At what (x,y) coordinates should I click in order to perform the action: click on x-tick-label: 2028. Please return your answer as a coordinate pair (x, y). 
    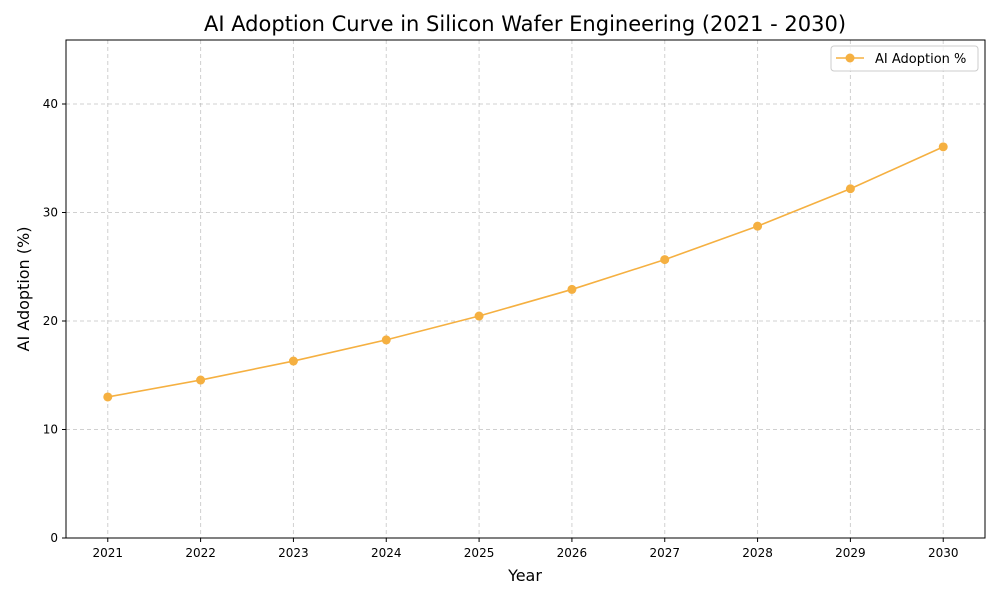
    Looking at the image, I should click on (757, 553).